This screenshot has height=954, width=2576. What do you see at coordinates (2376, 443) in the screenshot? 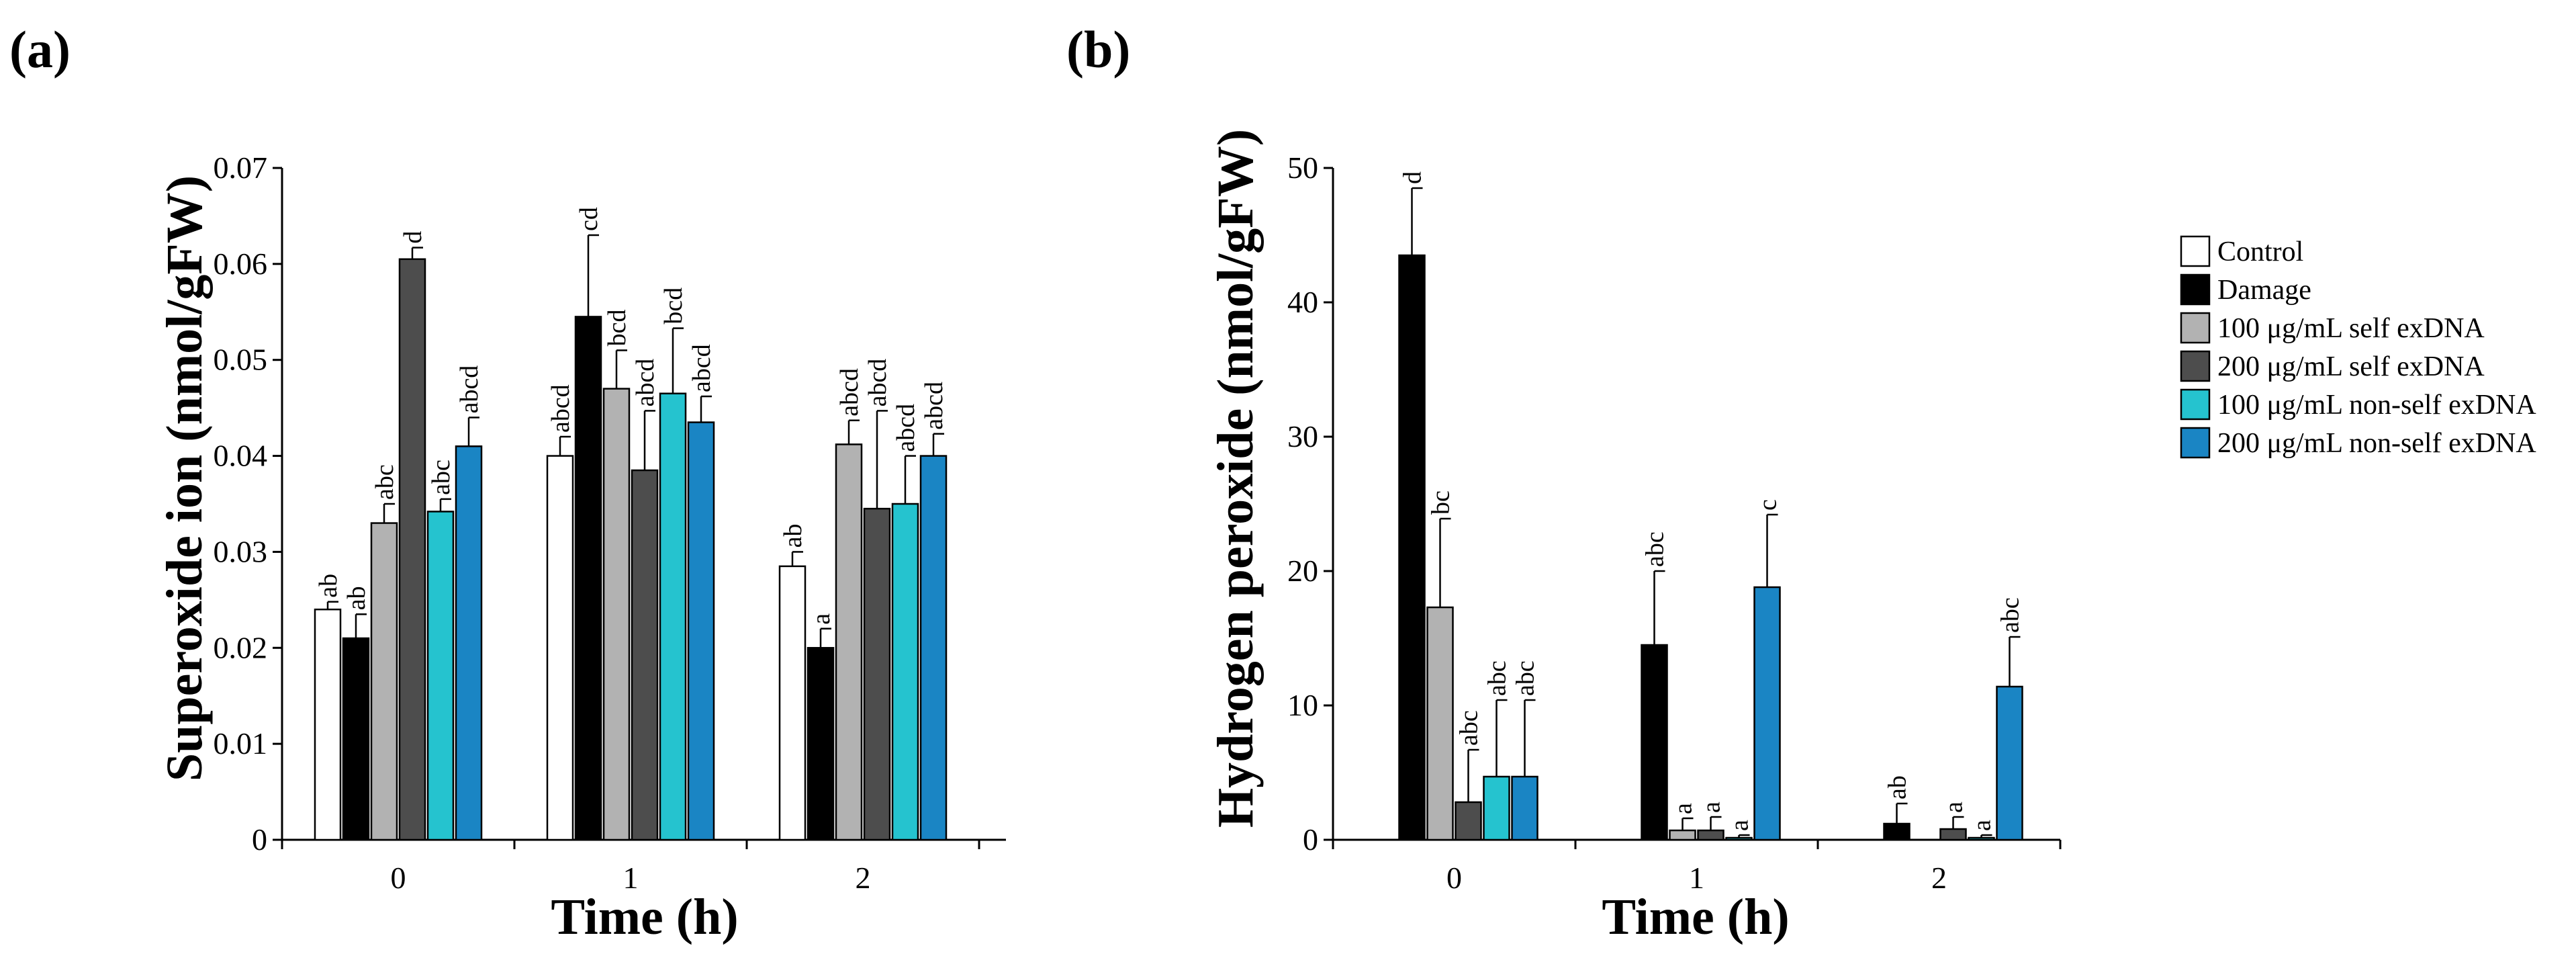
I see `legend-entry: 200 μg/mL non-self exDNA` at bounding box center [2376, 443].